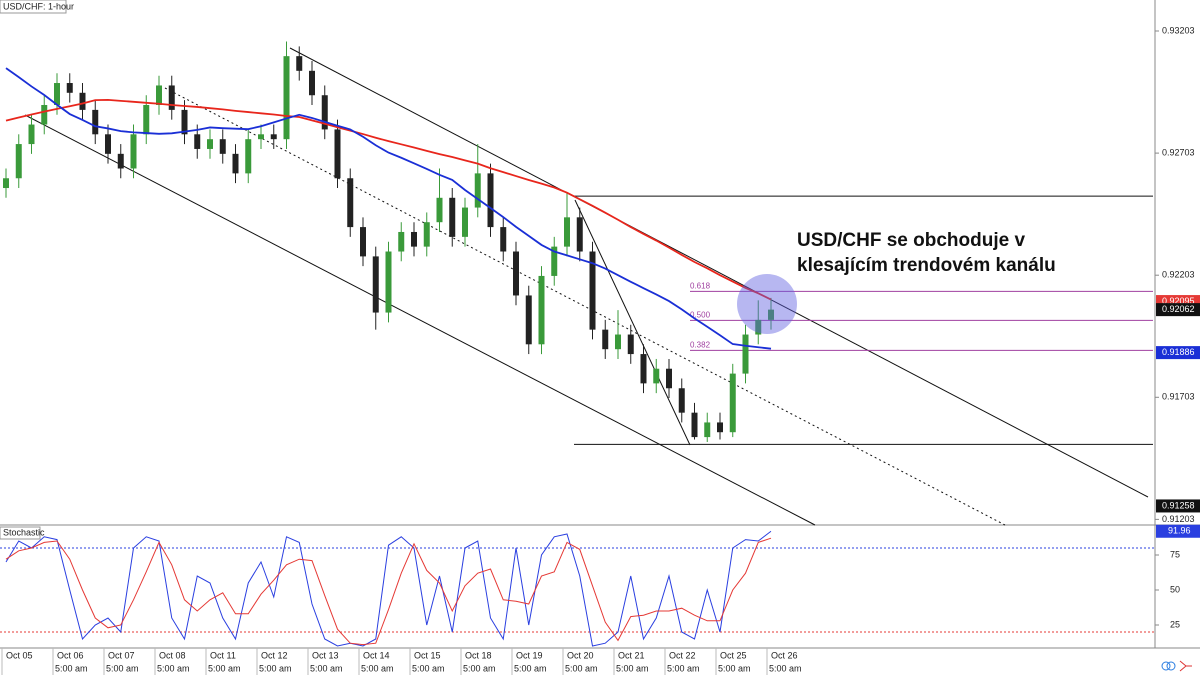 This screenshot has height=675, width=1200. What do you see at coordinates (911, 240) in the screenshot?
I see `annotation: USD/CHF se obchoduje v` at bounding box center [911, 240].